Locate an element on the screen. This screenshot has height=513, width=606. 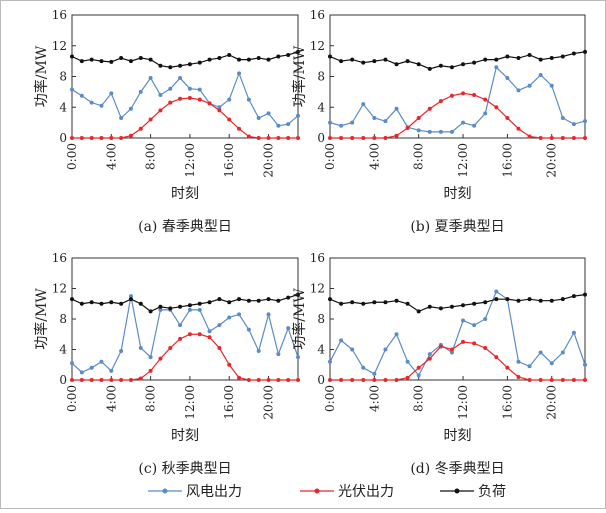
series-line is located at coordinates (457, 333).